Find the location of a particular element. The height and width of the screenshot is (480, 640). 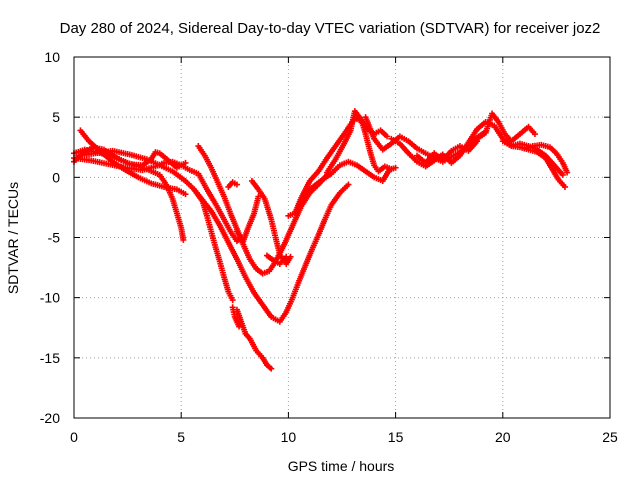

x-tick-label: 20 is located at coordinates (503, 437).